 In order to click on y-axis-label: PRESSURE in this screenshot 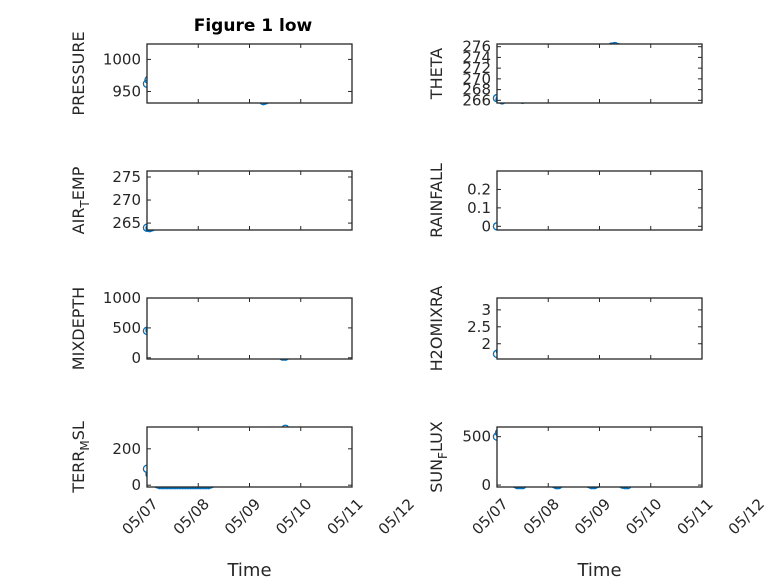, I will do `click(78, 73)`.